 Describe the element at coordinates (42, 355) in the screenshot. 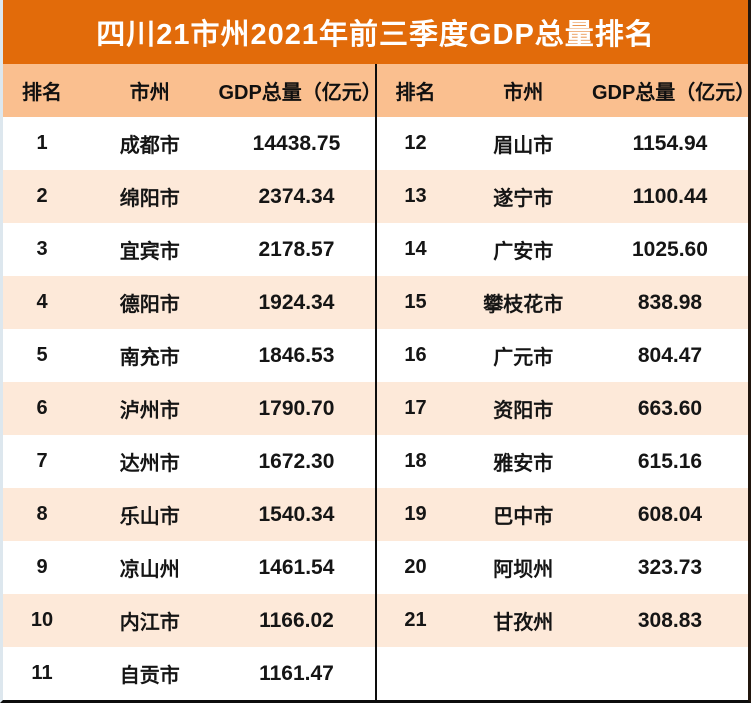

I see `rank-cell: 5` at that location.